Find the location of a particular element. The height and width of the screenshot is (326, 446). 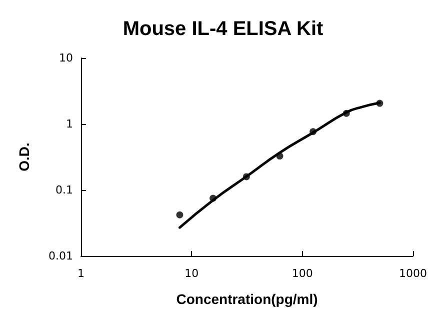

y-tick-label: 1 is located at coordinates (69, 124).